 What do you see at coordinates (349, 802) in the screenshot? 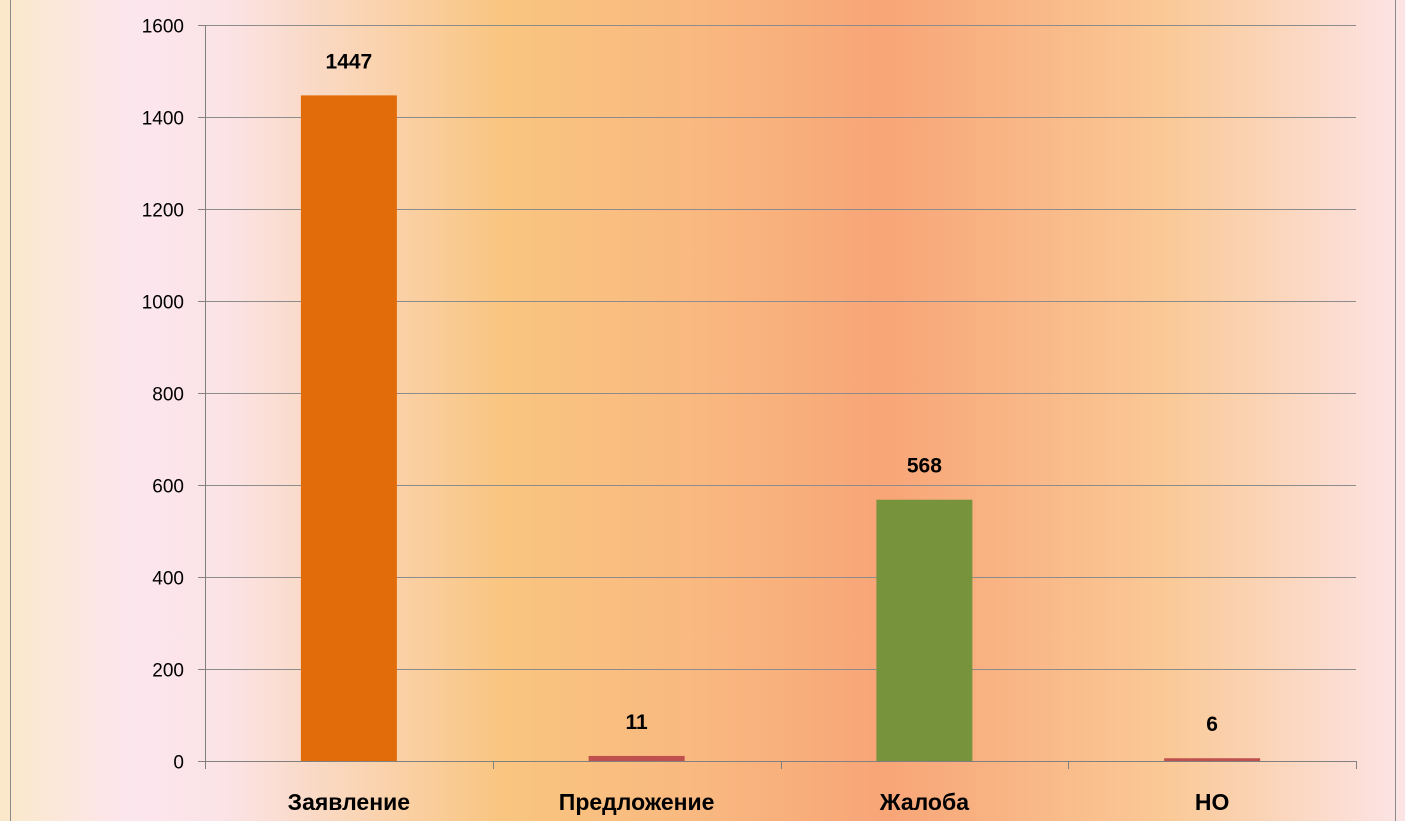
I see `x-category-label: Заявление` at bounding box center [349, 802].